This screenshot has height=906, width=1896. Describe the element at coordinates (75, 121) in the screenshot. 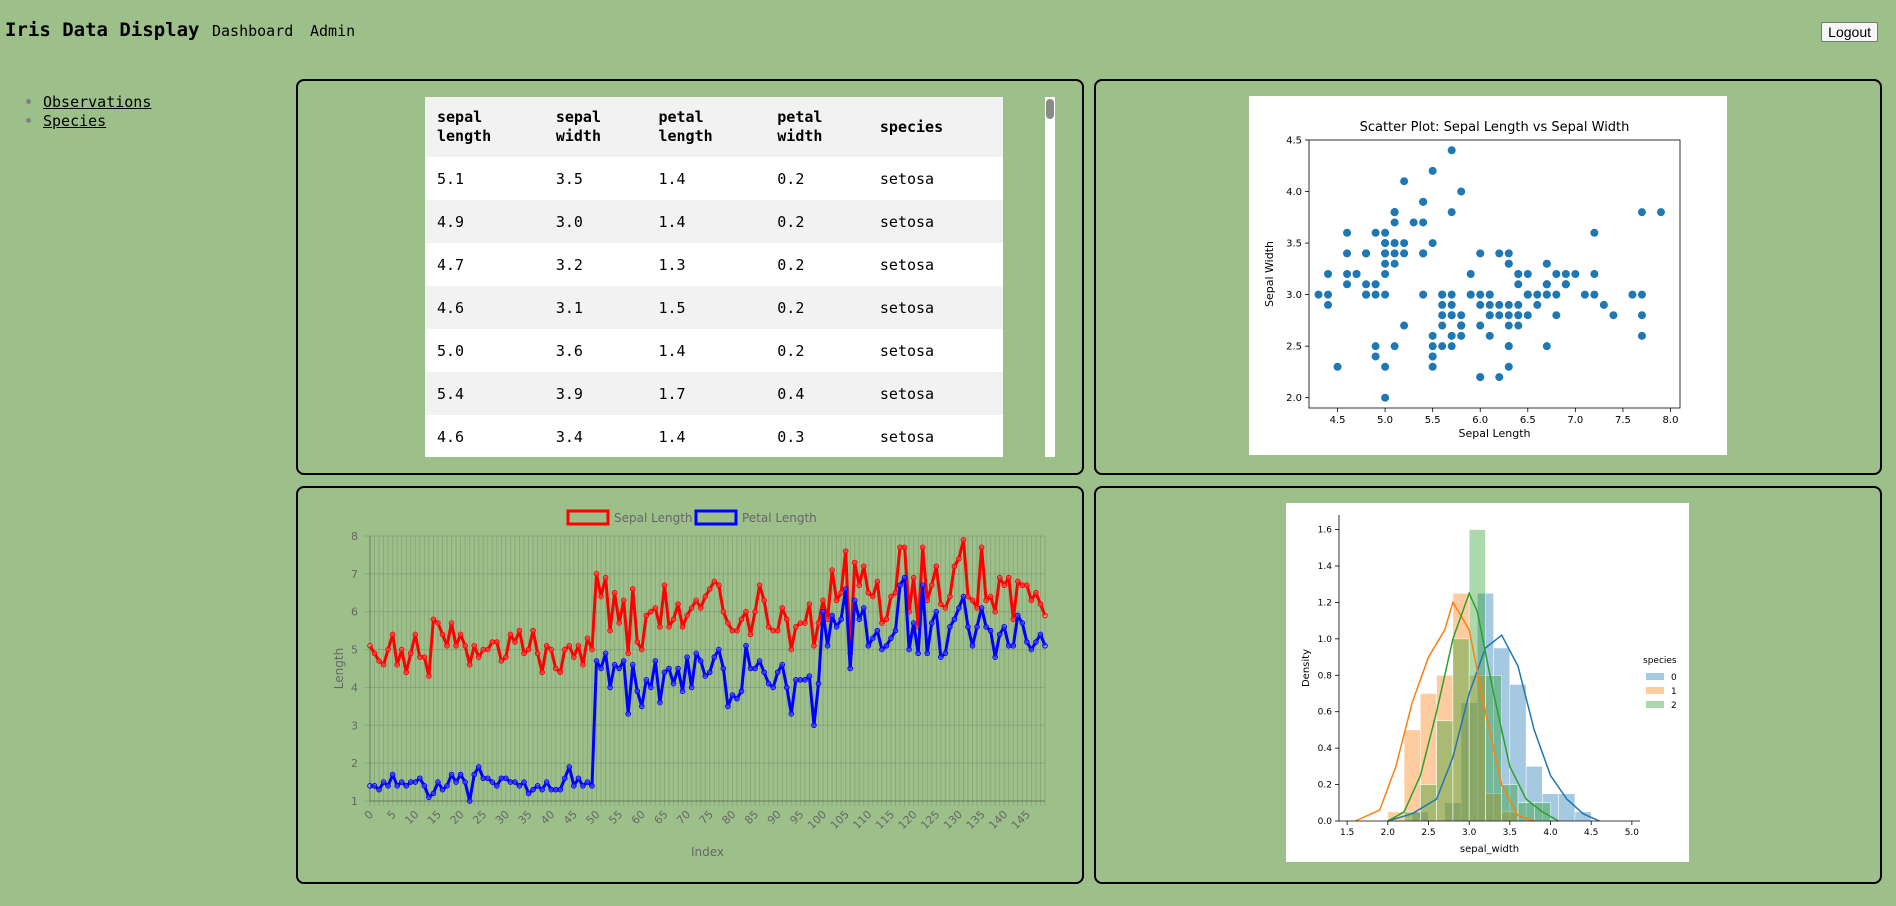

I see `species-link: Species` at that location.